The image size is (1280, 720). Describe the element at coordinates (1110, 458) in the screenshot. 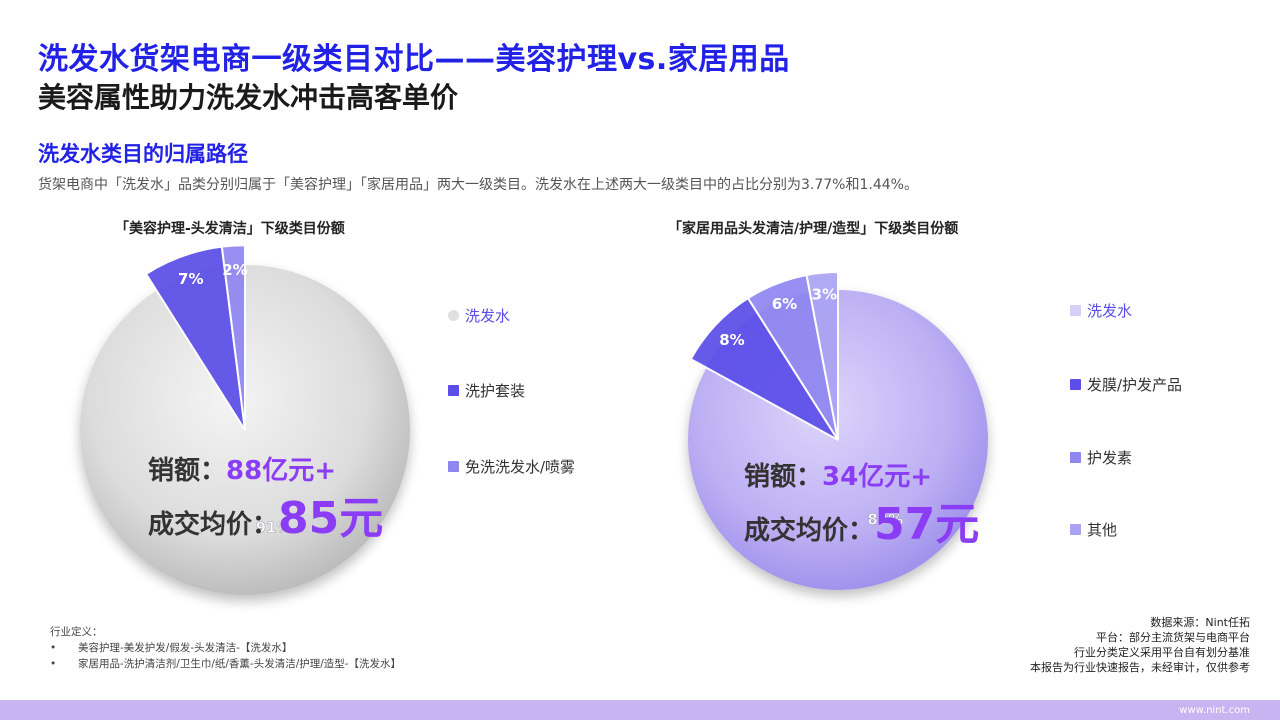

I see `legend-label: 护发素` at that location.